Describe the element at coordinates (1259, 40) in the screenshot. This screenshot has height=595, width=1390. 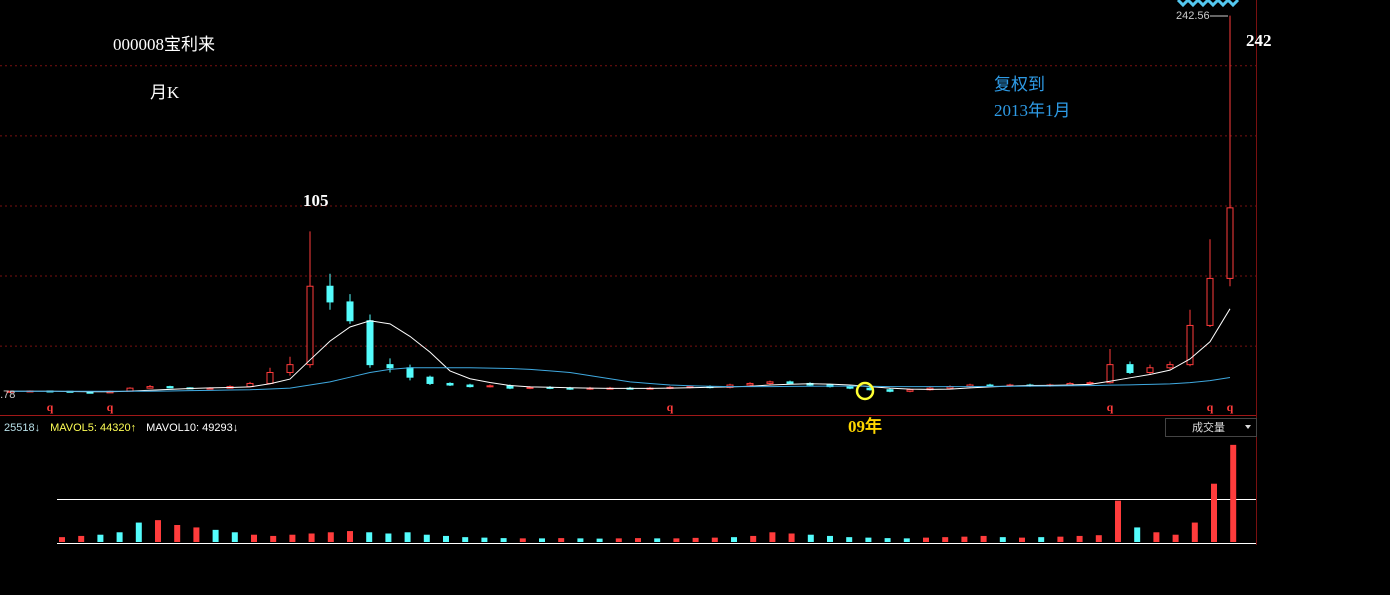
I see `peak-label: 242` at that location.